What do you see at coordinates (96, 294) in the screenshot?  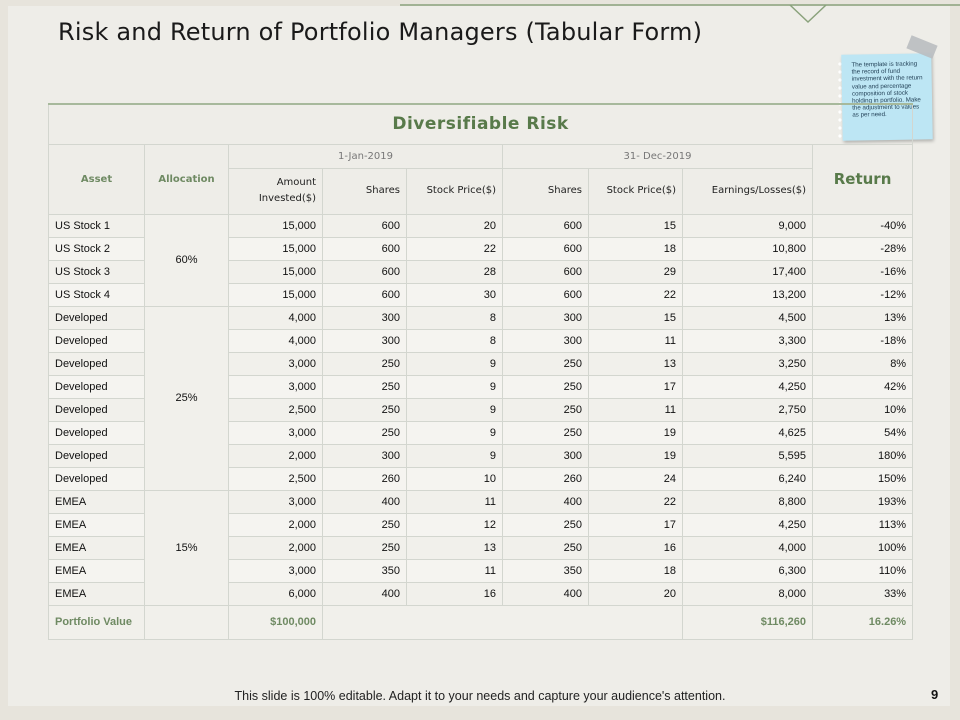 I see `cell-asset: US Stock 4` at bounding box center [96, 294].